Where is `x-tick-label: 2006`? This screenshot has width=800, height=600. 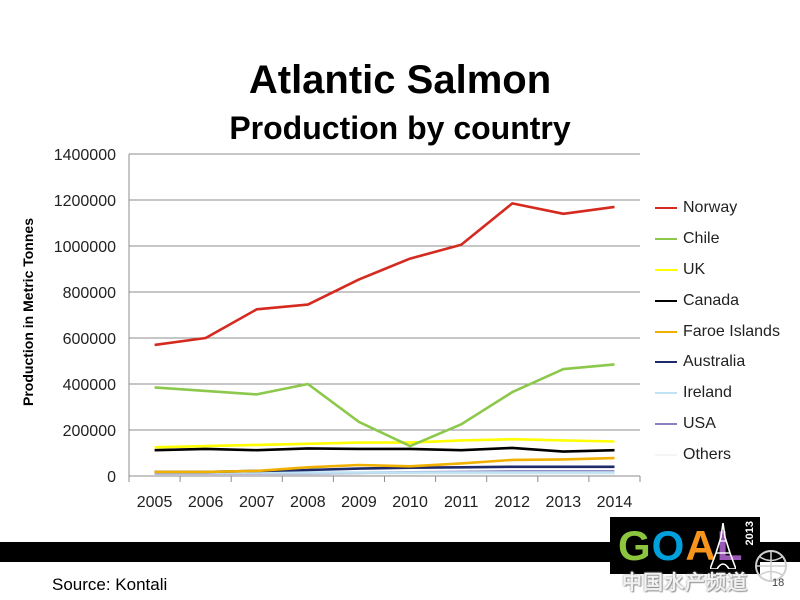
x-tick-label: 2006 is located at coordinates (206, 502).